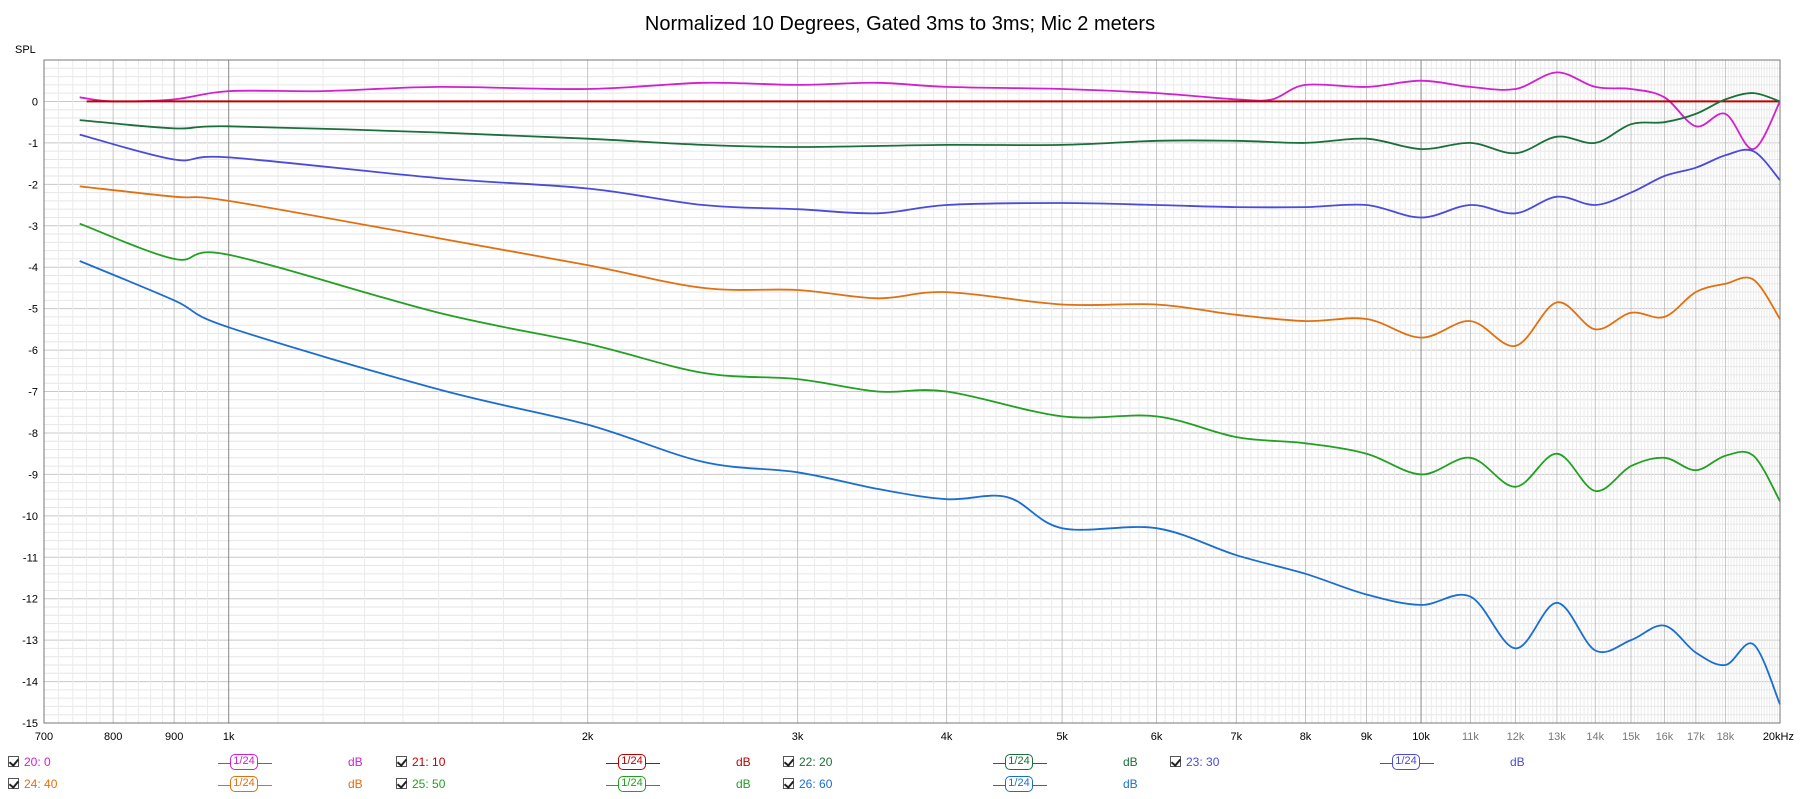  I want to click on legend-label: 25: 50, so click(429, 784).